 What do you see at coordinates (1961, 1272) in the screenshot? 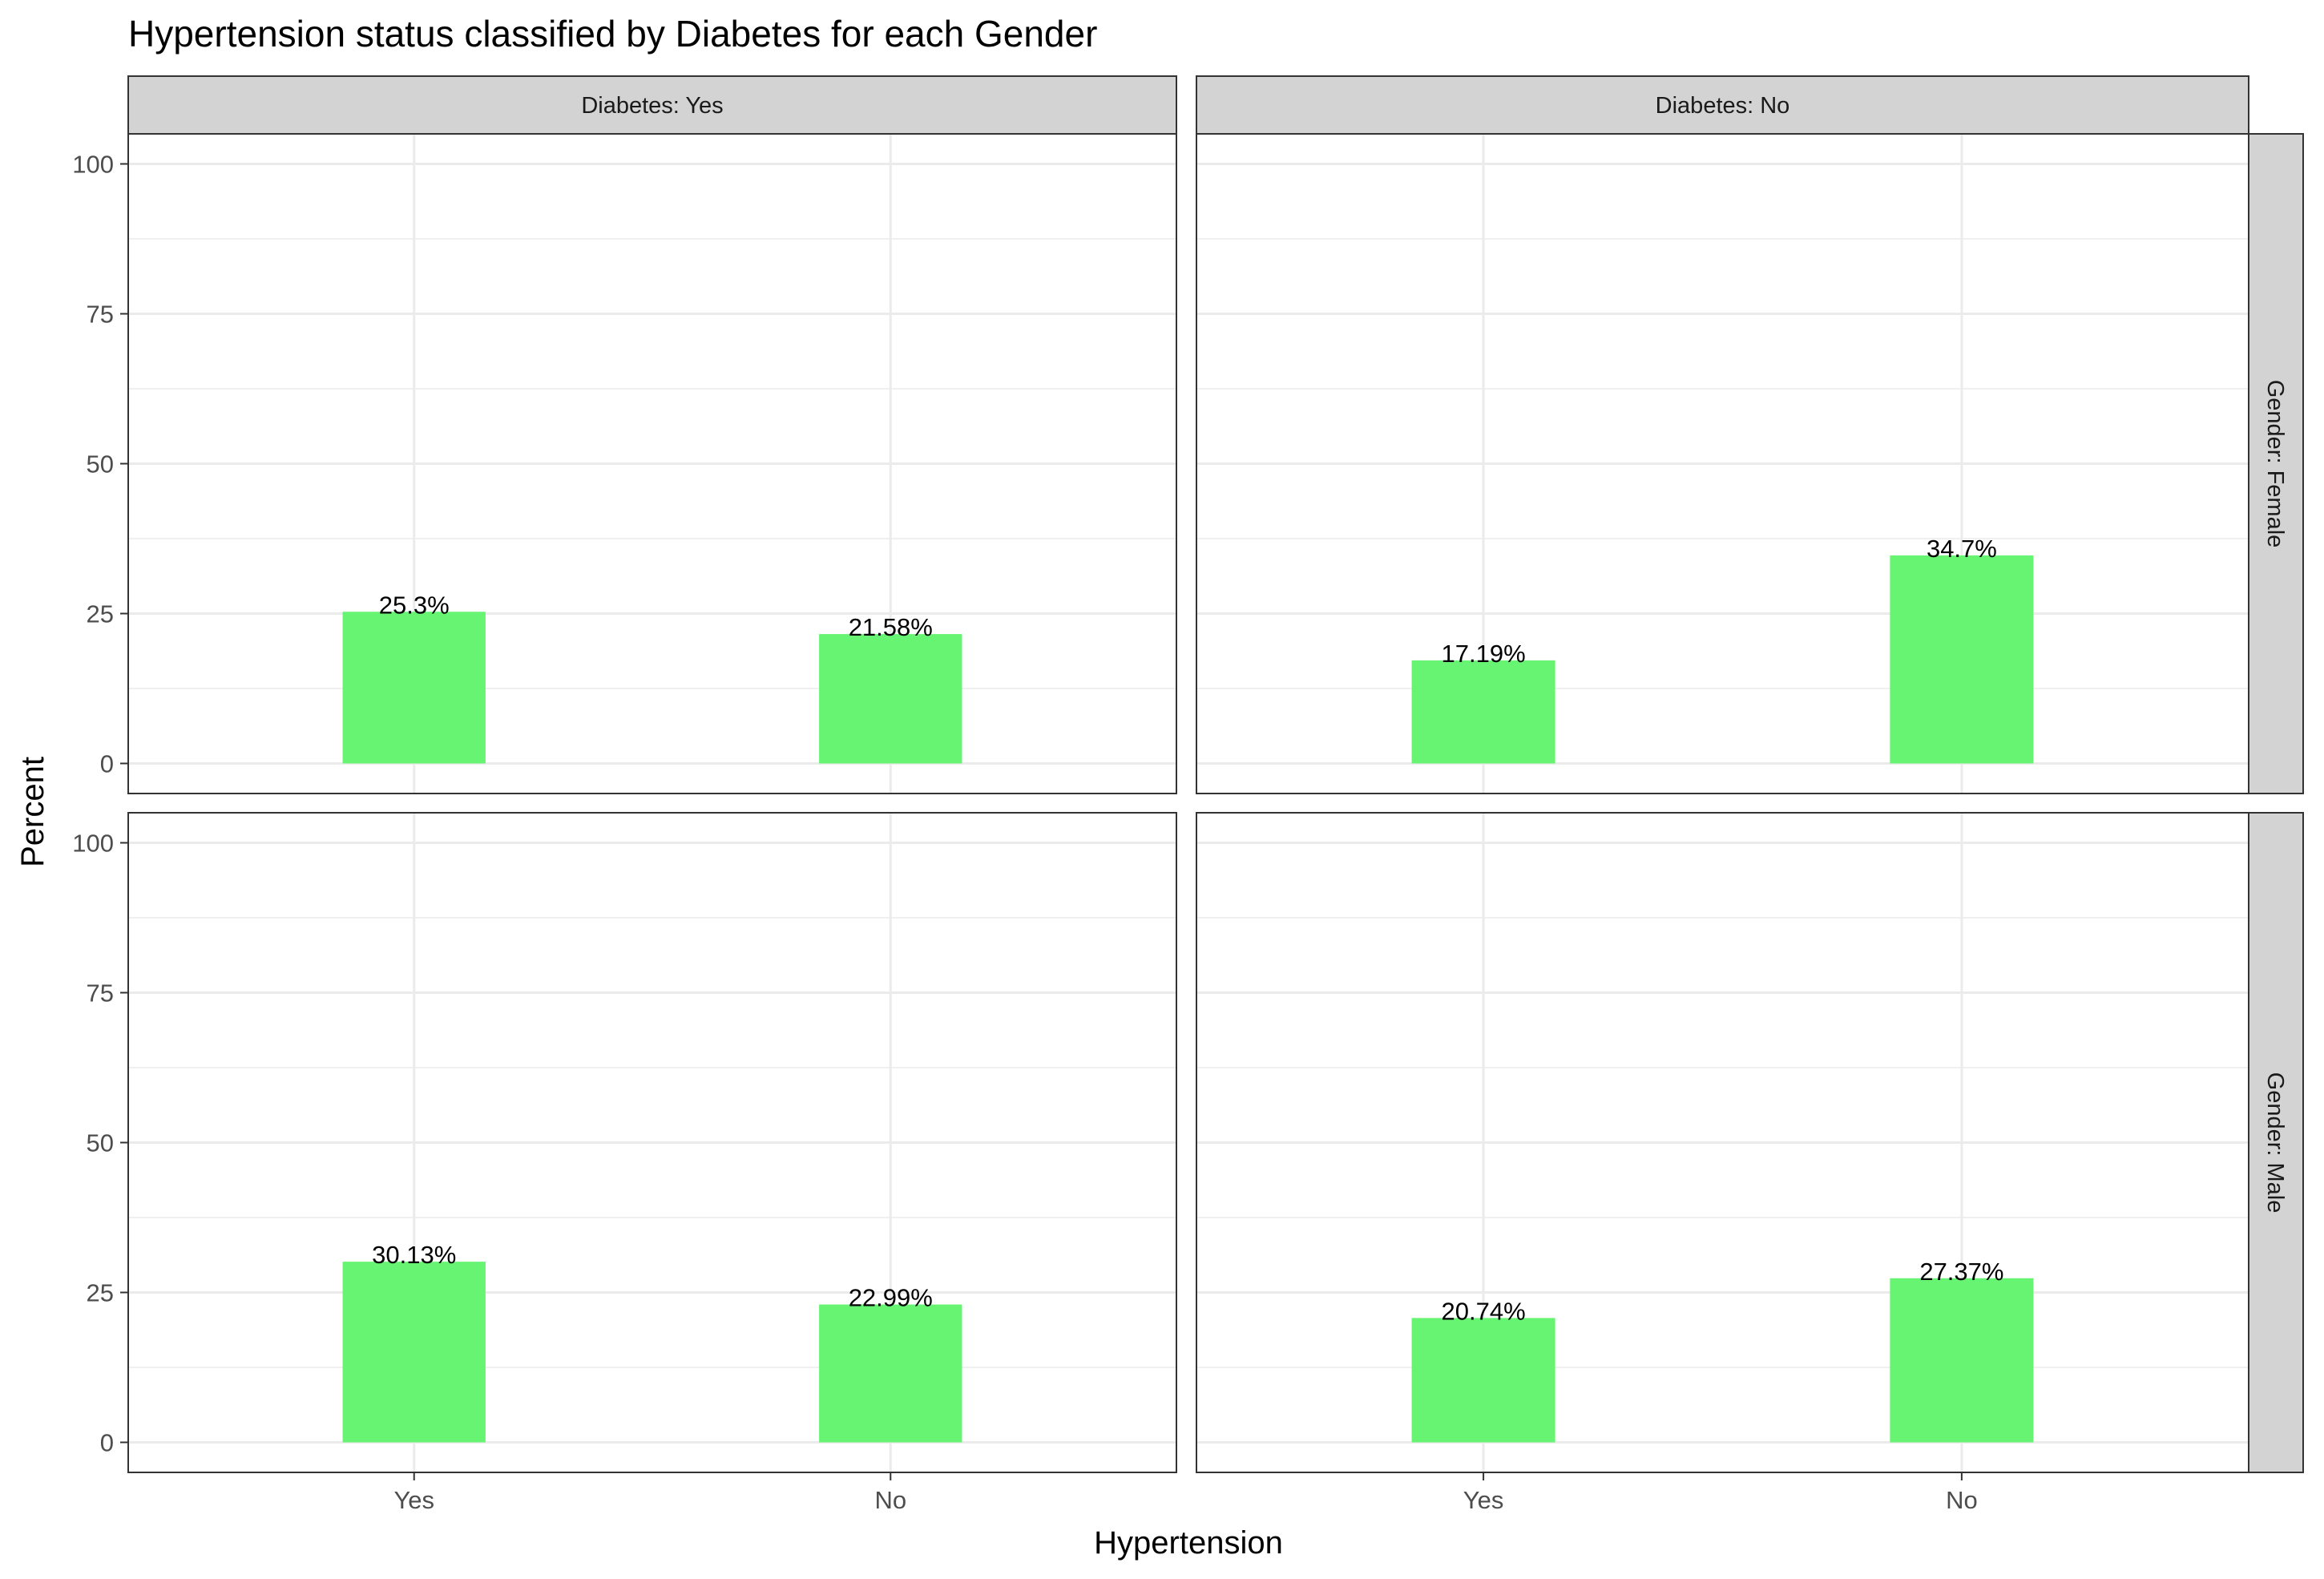
I see `bar-data-label: 27.37%` at bounding box center [1961, 1272].